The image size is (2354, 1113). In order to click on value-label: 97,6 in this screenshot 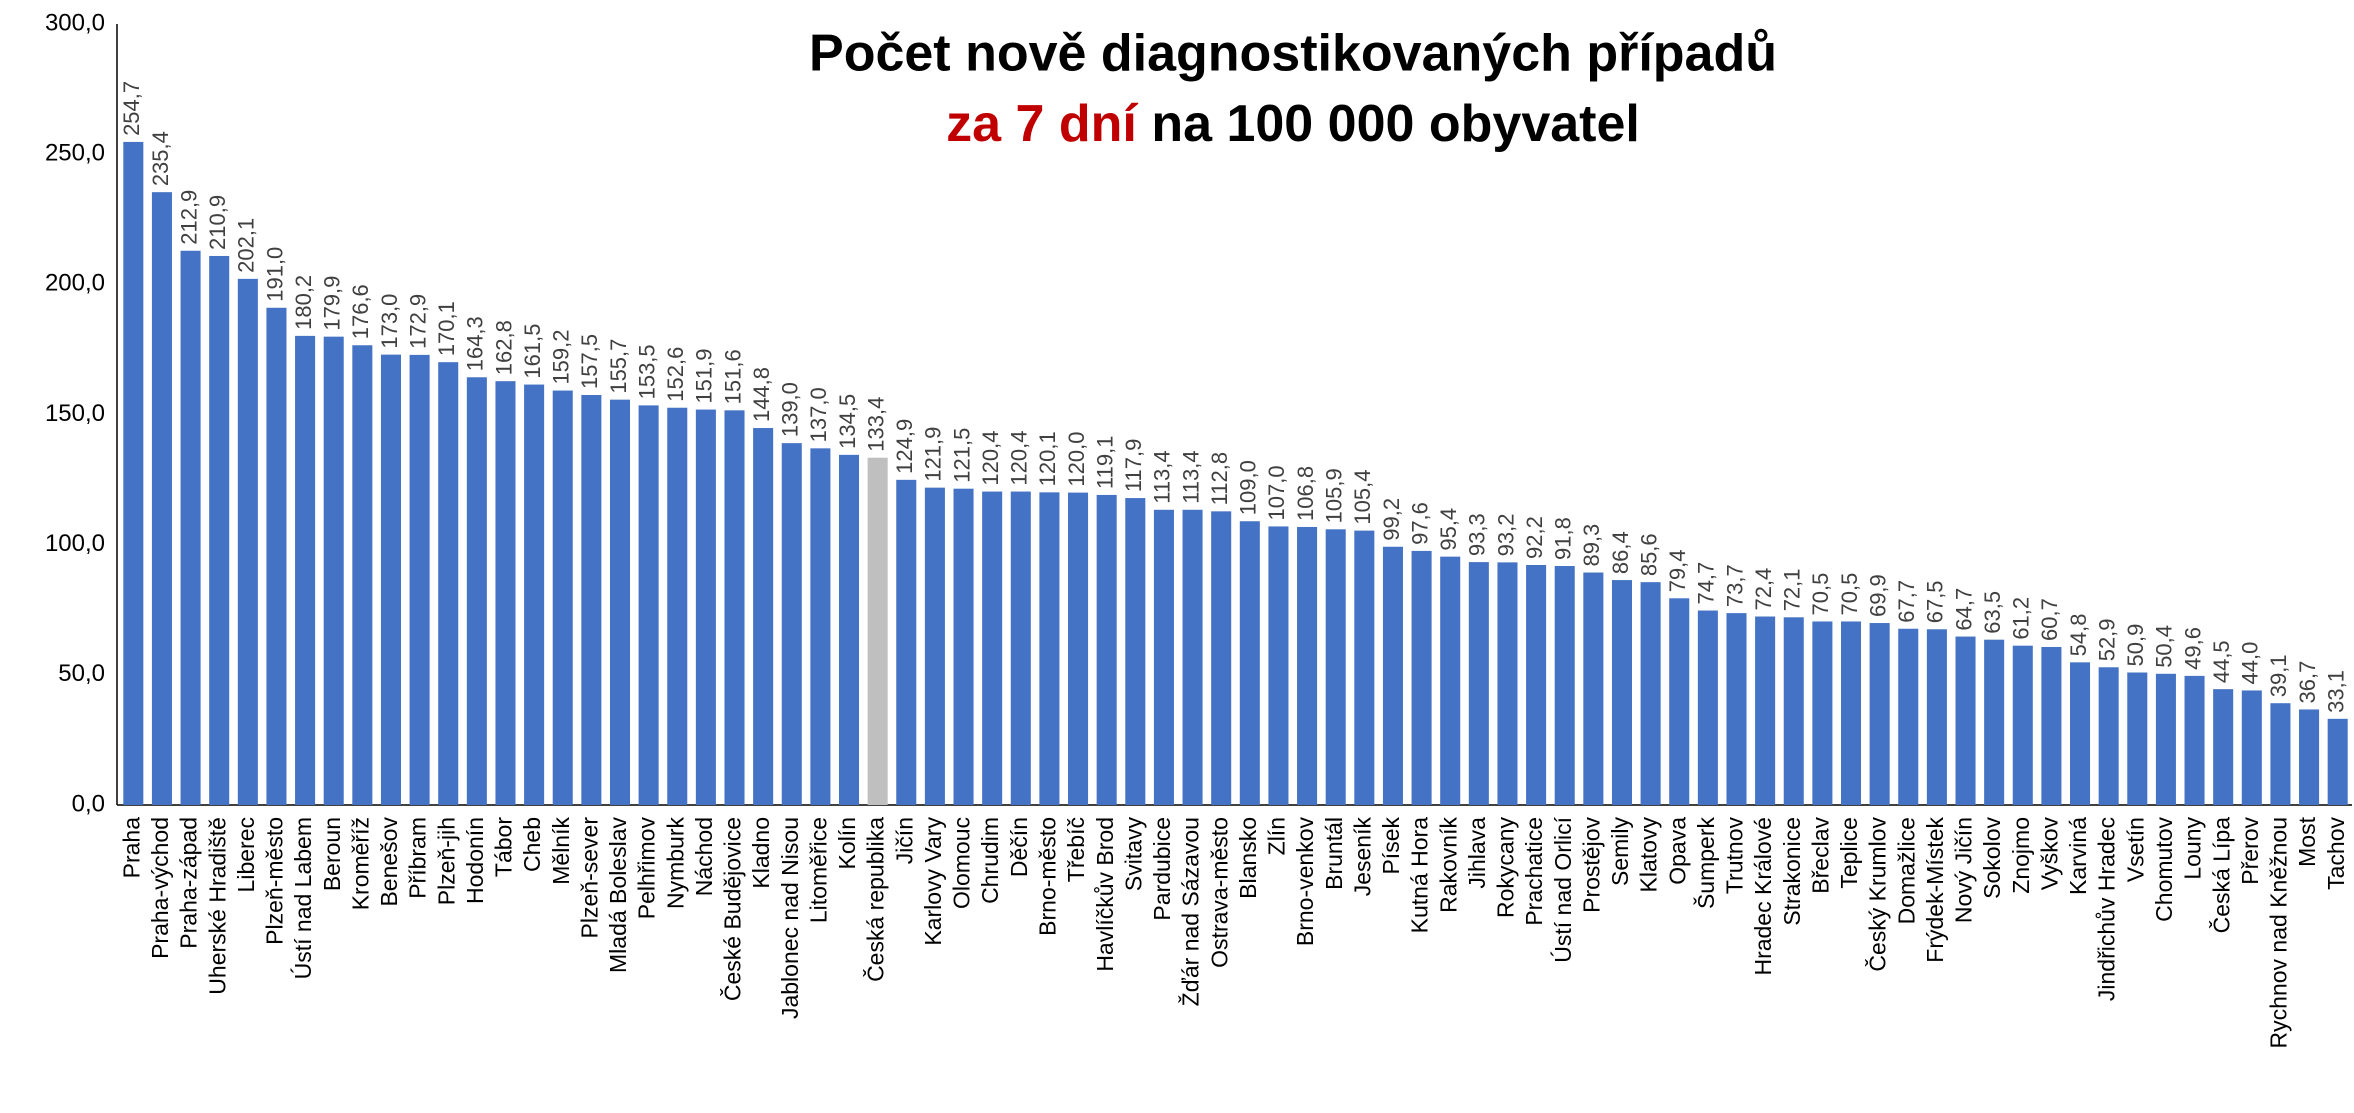, I will do `click(1419, 523)`.